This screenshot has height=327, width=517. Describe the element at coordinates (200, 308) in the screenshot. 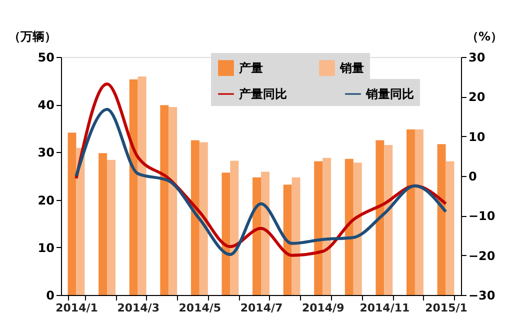

I see `x-tick-label: 2014/5` at that location.